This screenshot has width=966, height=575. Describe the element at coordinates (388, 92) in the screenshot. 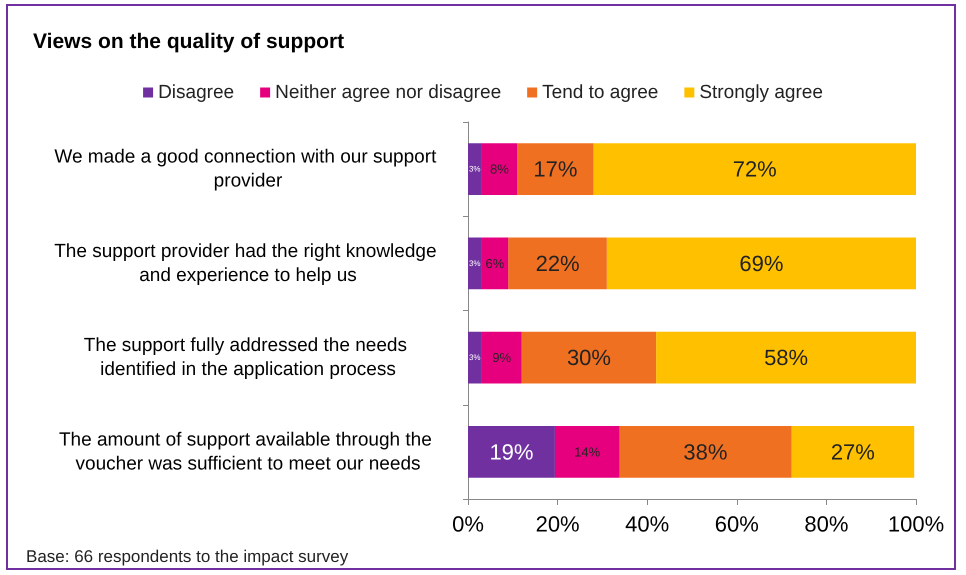

I see `legend-label: Neither agree nor disagree` at that location.